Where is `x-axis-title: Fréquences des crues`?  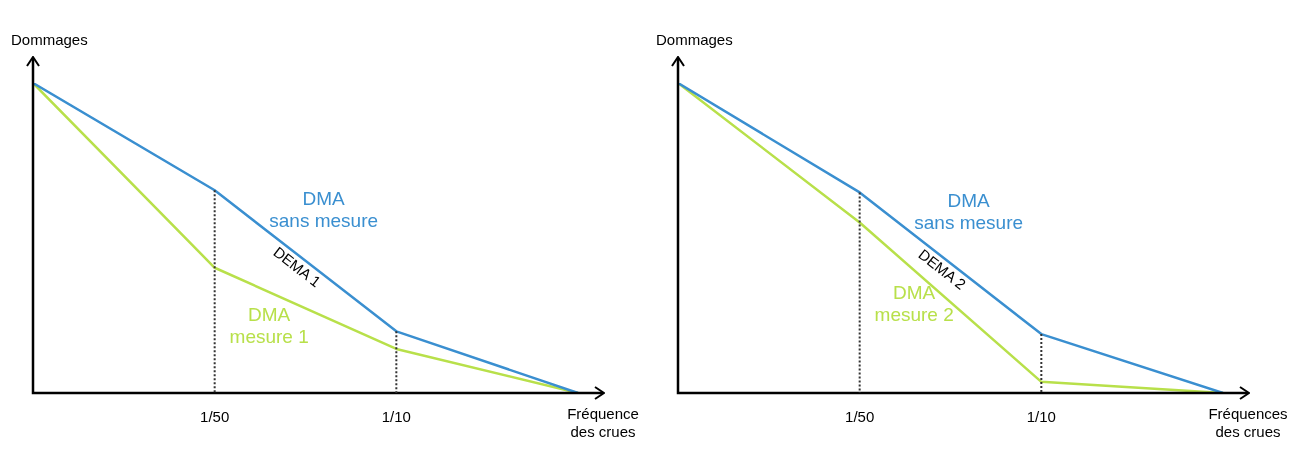 x-axis-title: Fréquences des crues is located at coordinates (1248, 422).